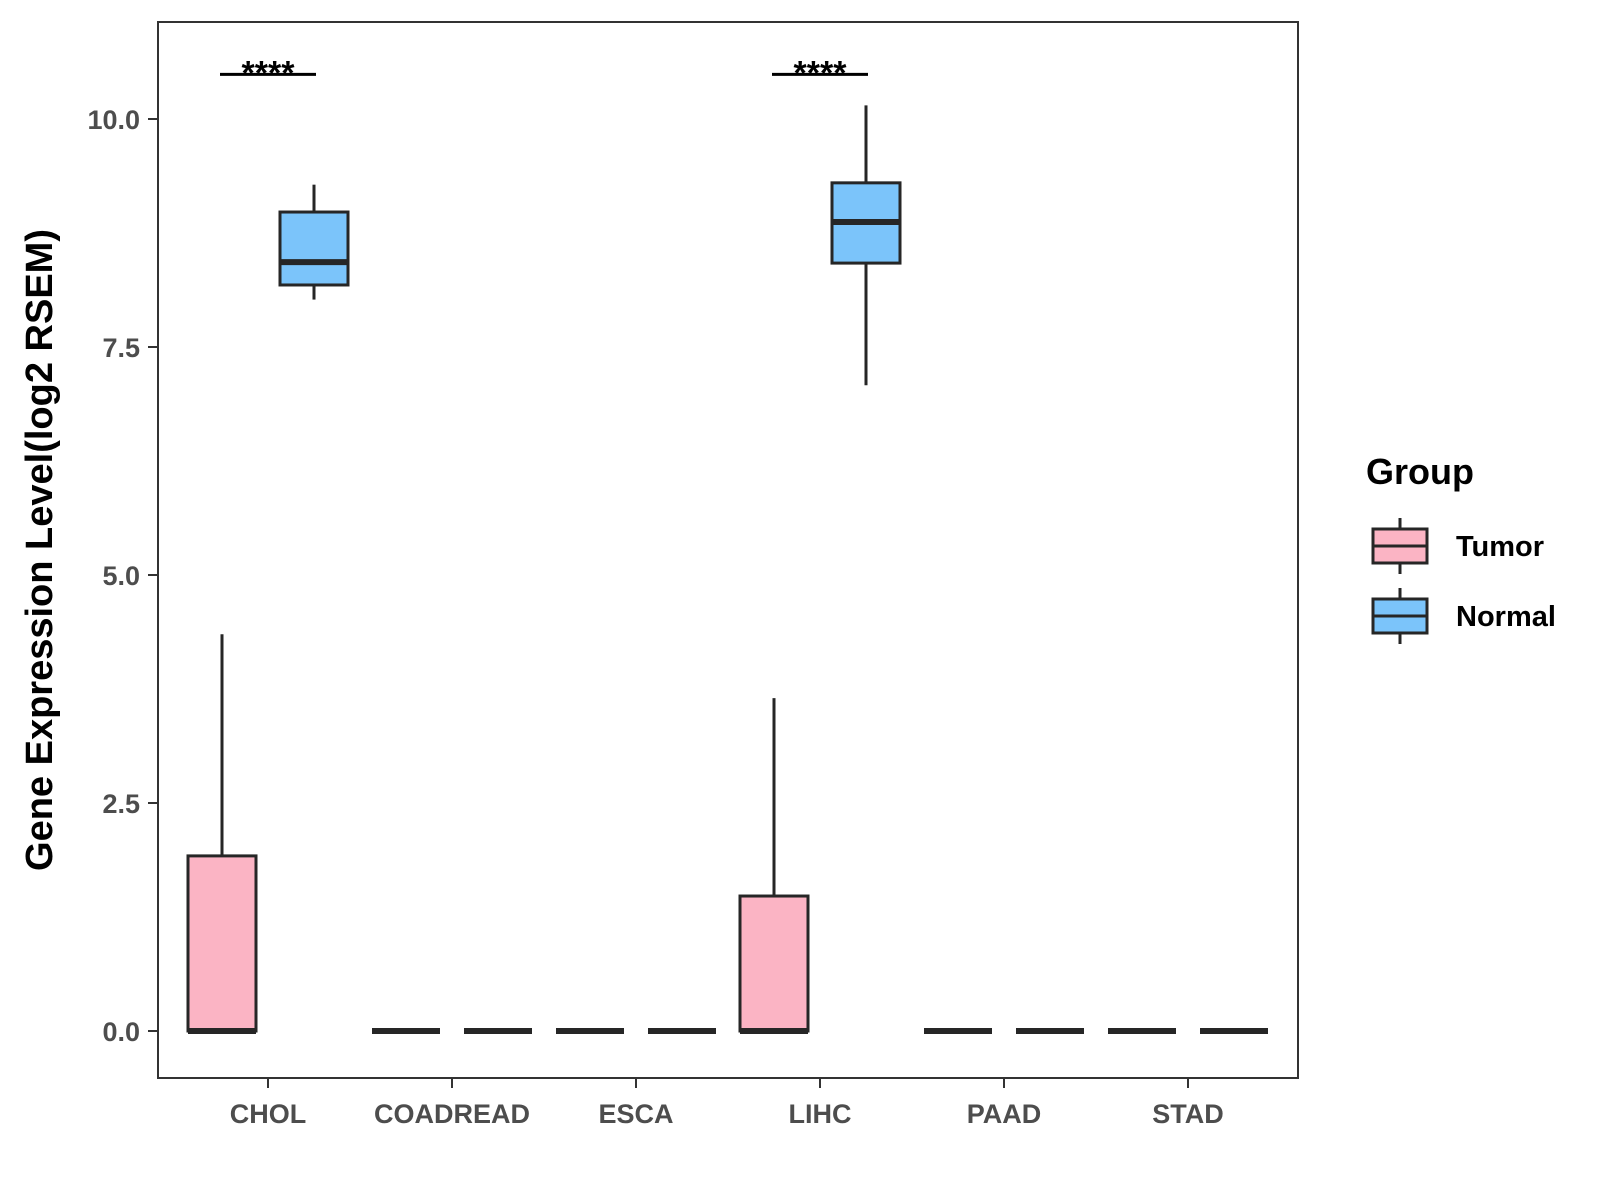  Describe the element at coordinates (1506, 617) in the screenshot. I see `legend-label: Normal` at that location.